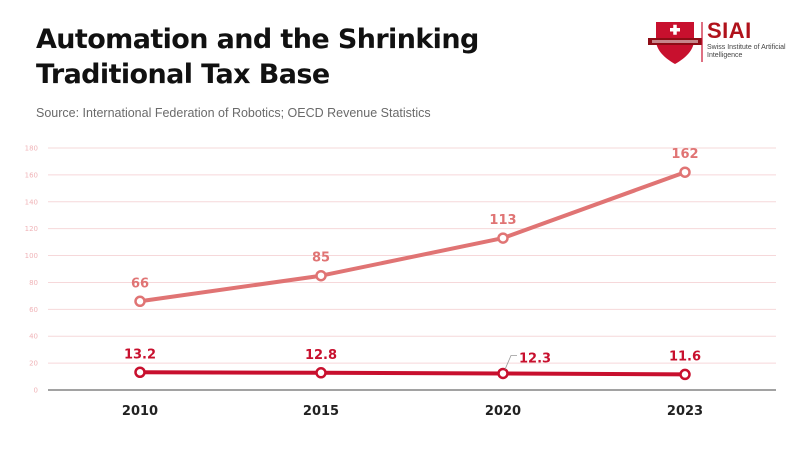 The width and height of the screenshot is (800, 450). What do you see at coordinates (675, 43) in the screenshot?
I see `siai-logo-shield-icon` at bounding box center [675, 43].